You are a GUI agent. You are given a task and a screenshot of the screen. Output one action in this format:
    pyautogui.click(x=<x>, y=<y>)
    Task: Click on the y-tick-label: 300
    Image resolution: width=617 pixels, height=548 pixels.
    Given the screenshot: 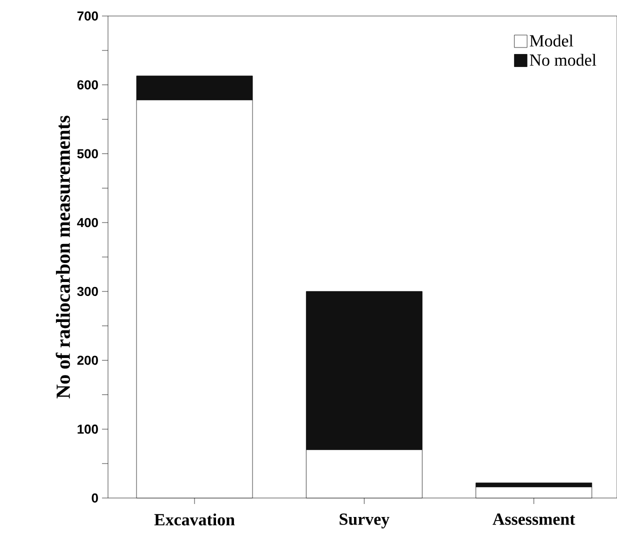 What is the action you would take?
    pyautogui.click(x=87, y=291)
    